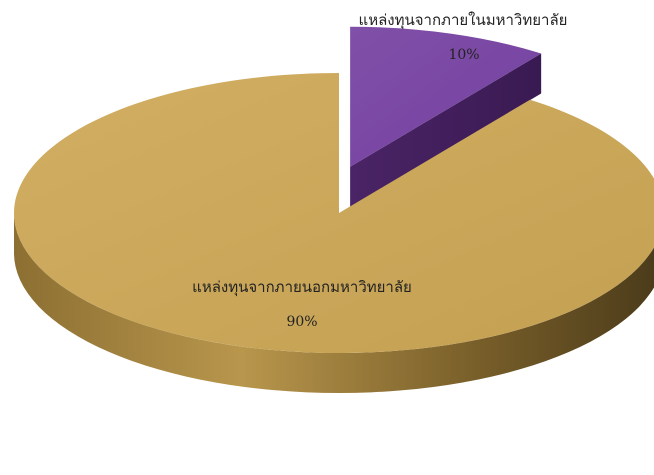 This screenshot has width=654, height=475. Describe the element at coordinates (301, 322) in the screenshot. I see `slice-value-outside-university: 90%` at that location.